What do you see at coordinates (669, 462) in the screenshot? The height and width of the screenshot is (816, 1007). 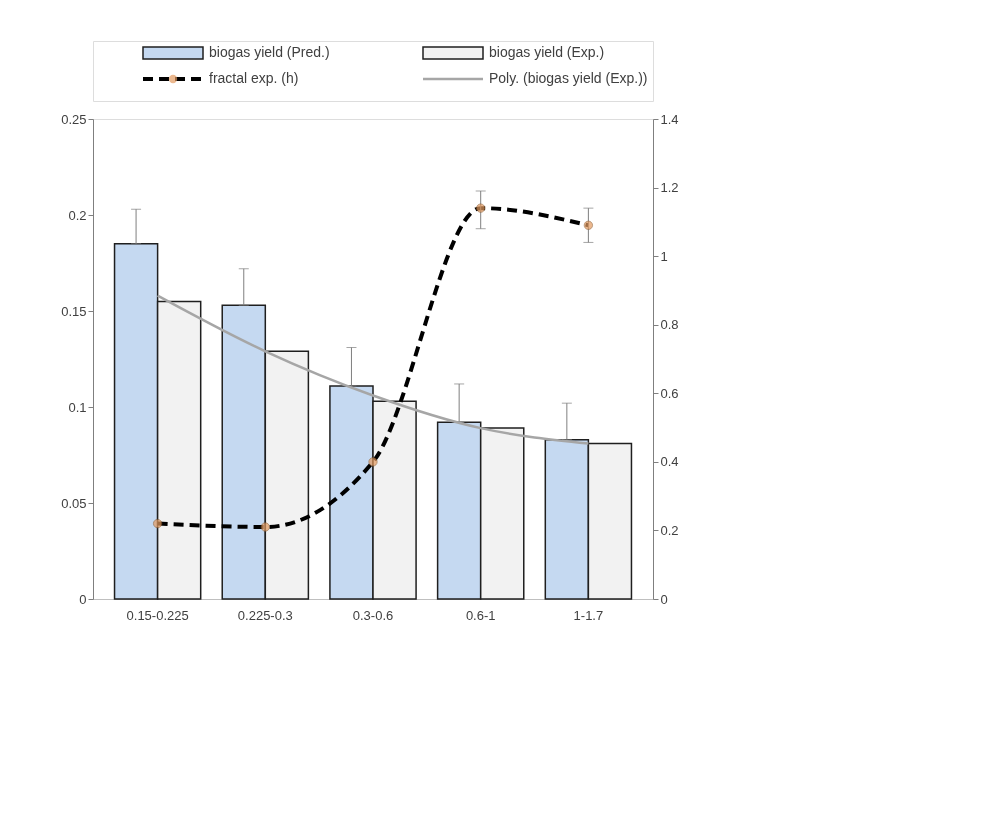 I see `y2-tick-label: 0.4` at bounding box center [669, 462].